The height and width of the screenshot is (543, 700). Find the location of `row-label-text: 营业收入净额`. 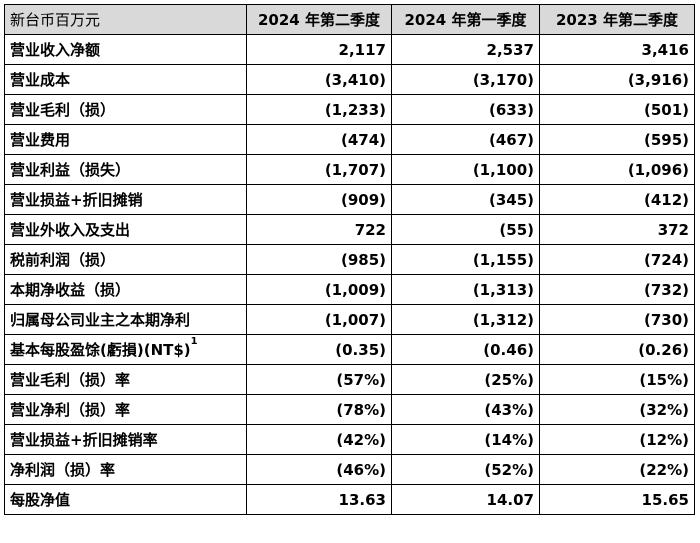

row-label-text: 营业收入净额 is located at coordinates (55, 50).